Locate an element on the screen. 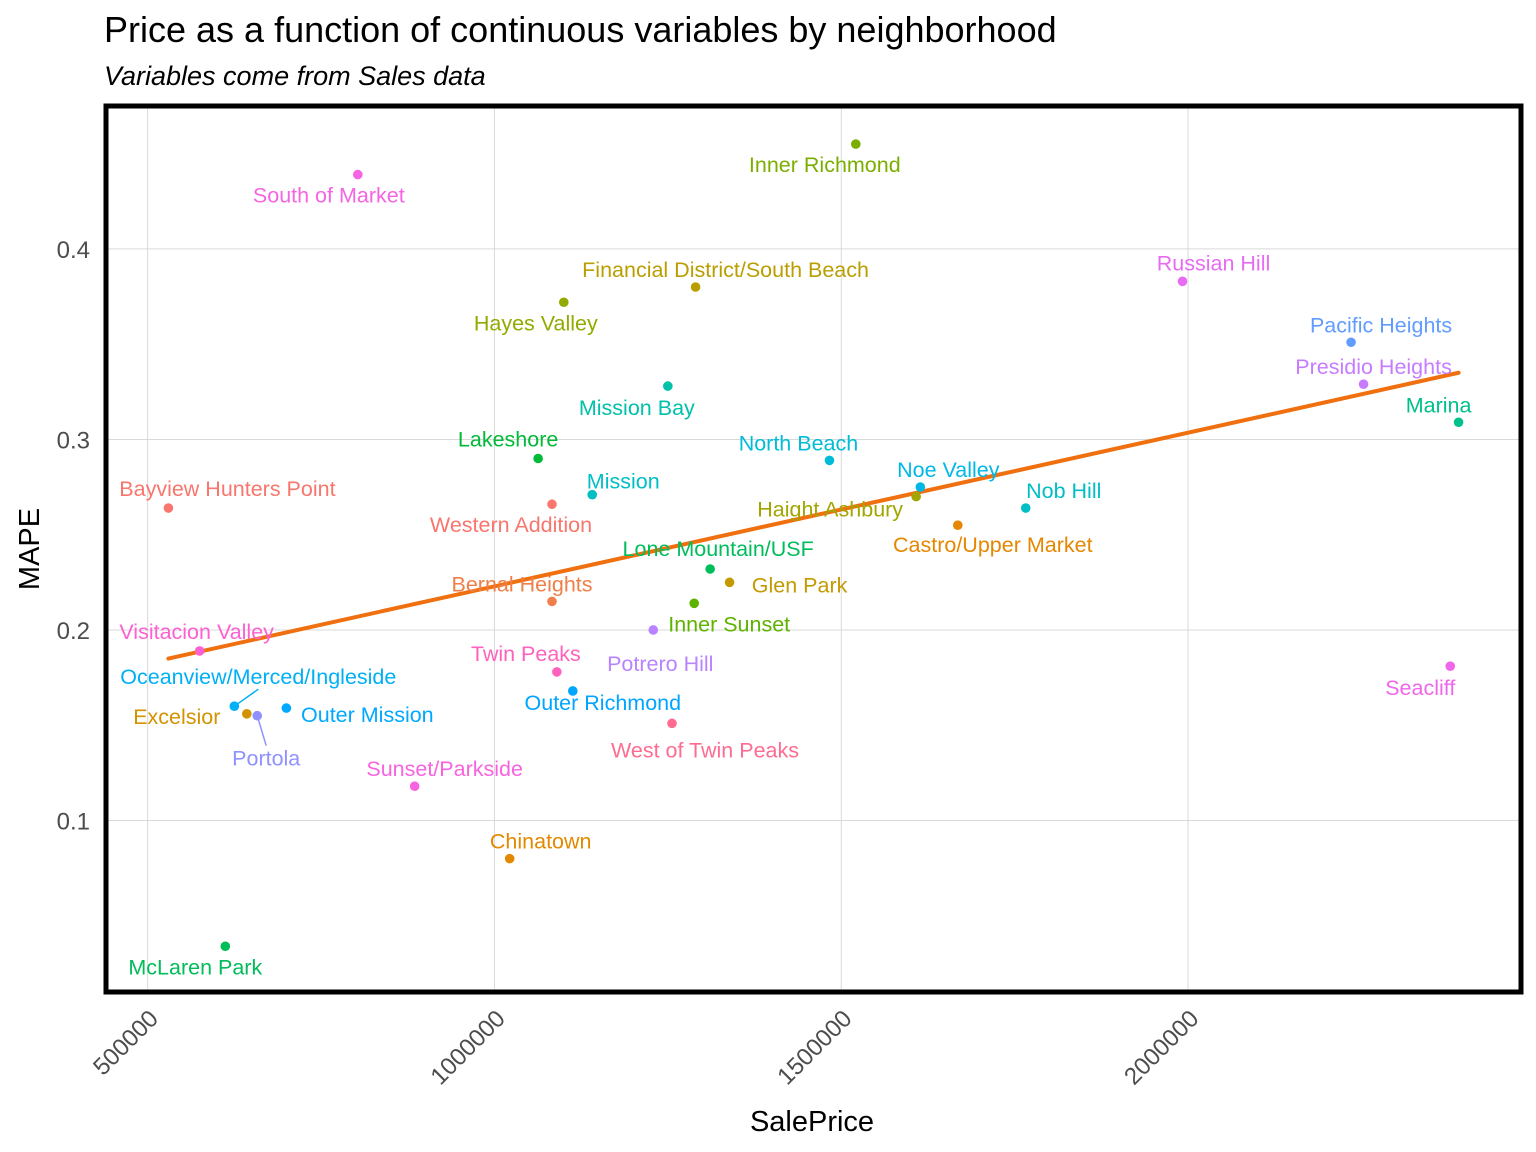 This screenshot has height=1152, width=1536. y-axis-title: MAPE is located at coordinates (30, 549).